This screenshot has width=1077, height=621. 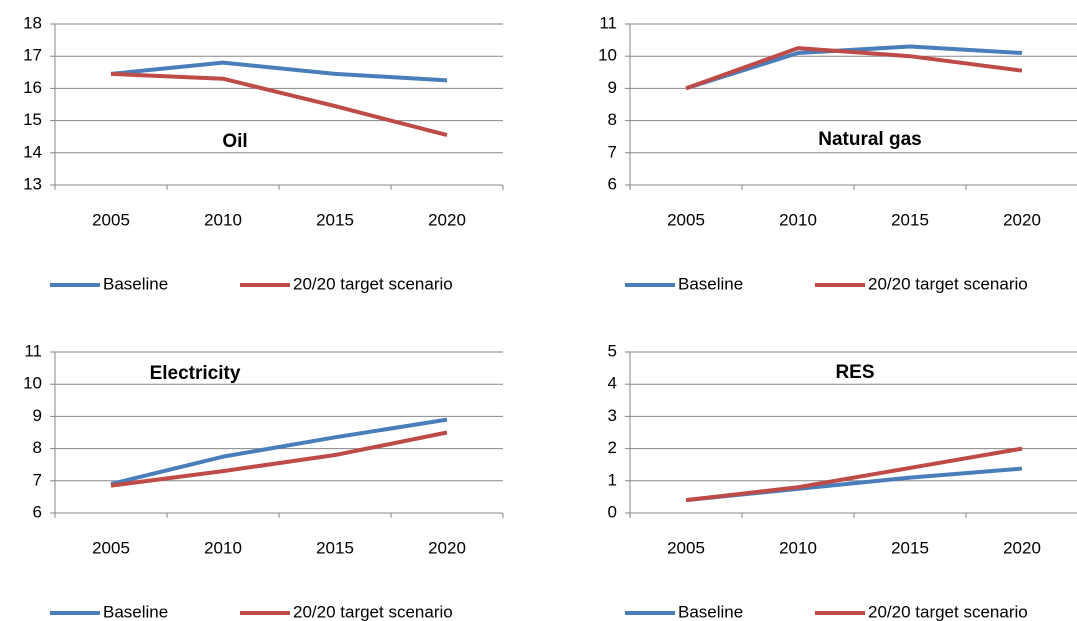 What do you see at coordinates (612, 511) in the screenshot?
I see `y-tick-label: 0` at bounding box center [612, 511].